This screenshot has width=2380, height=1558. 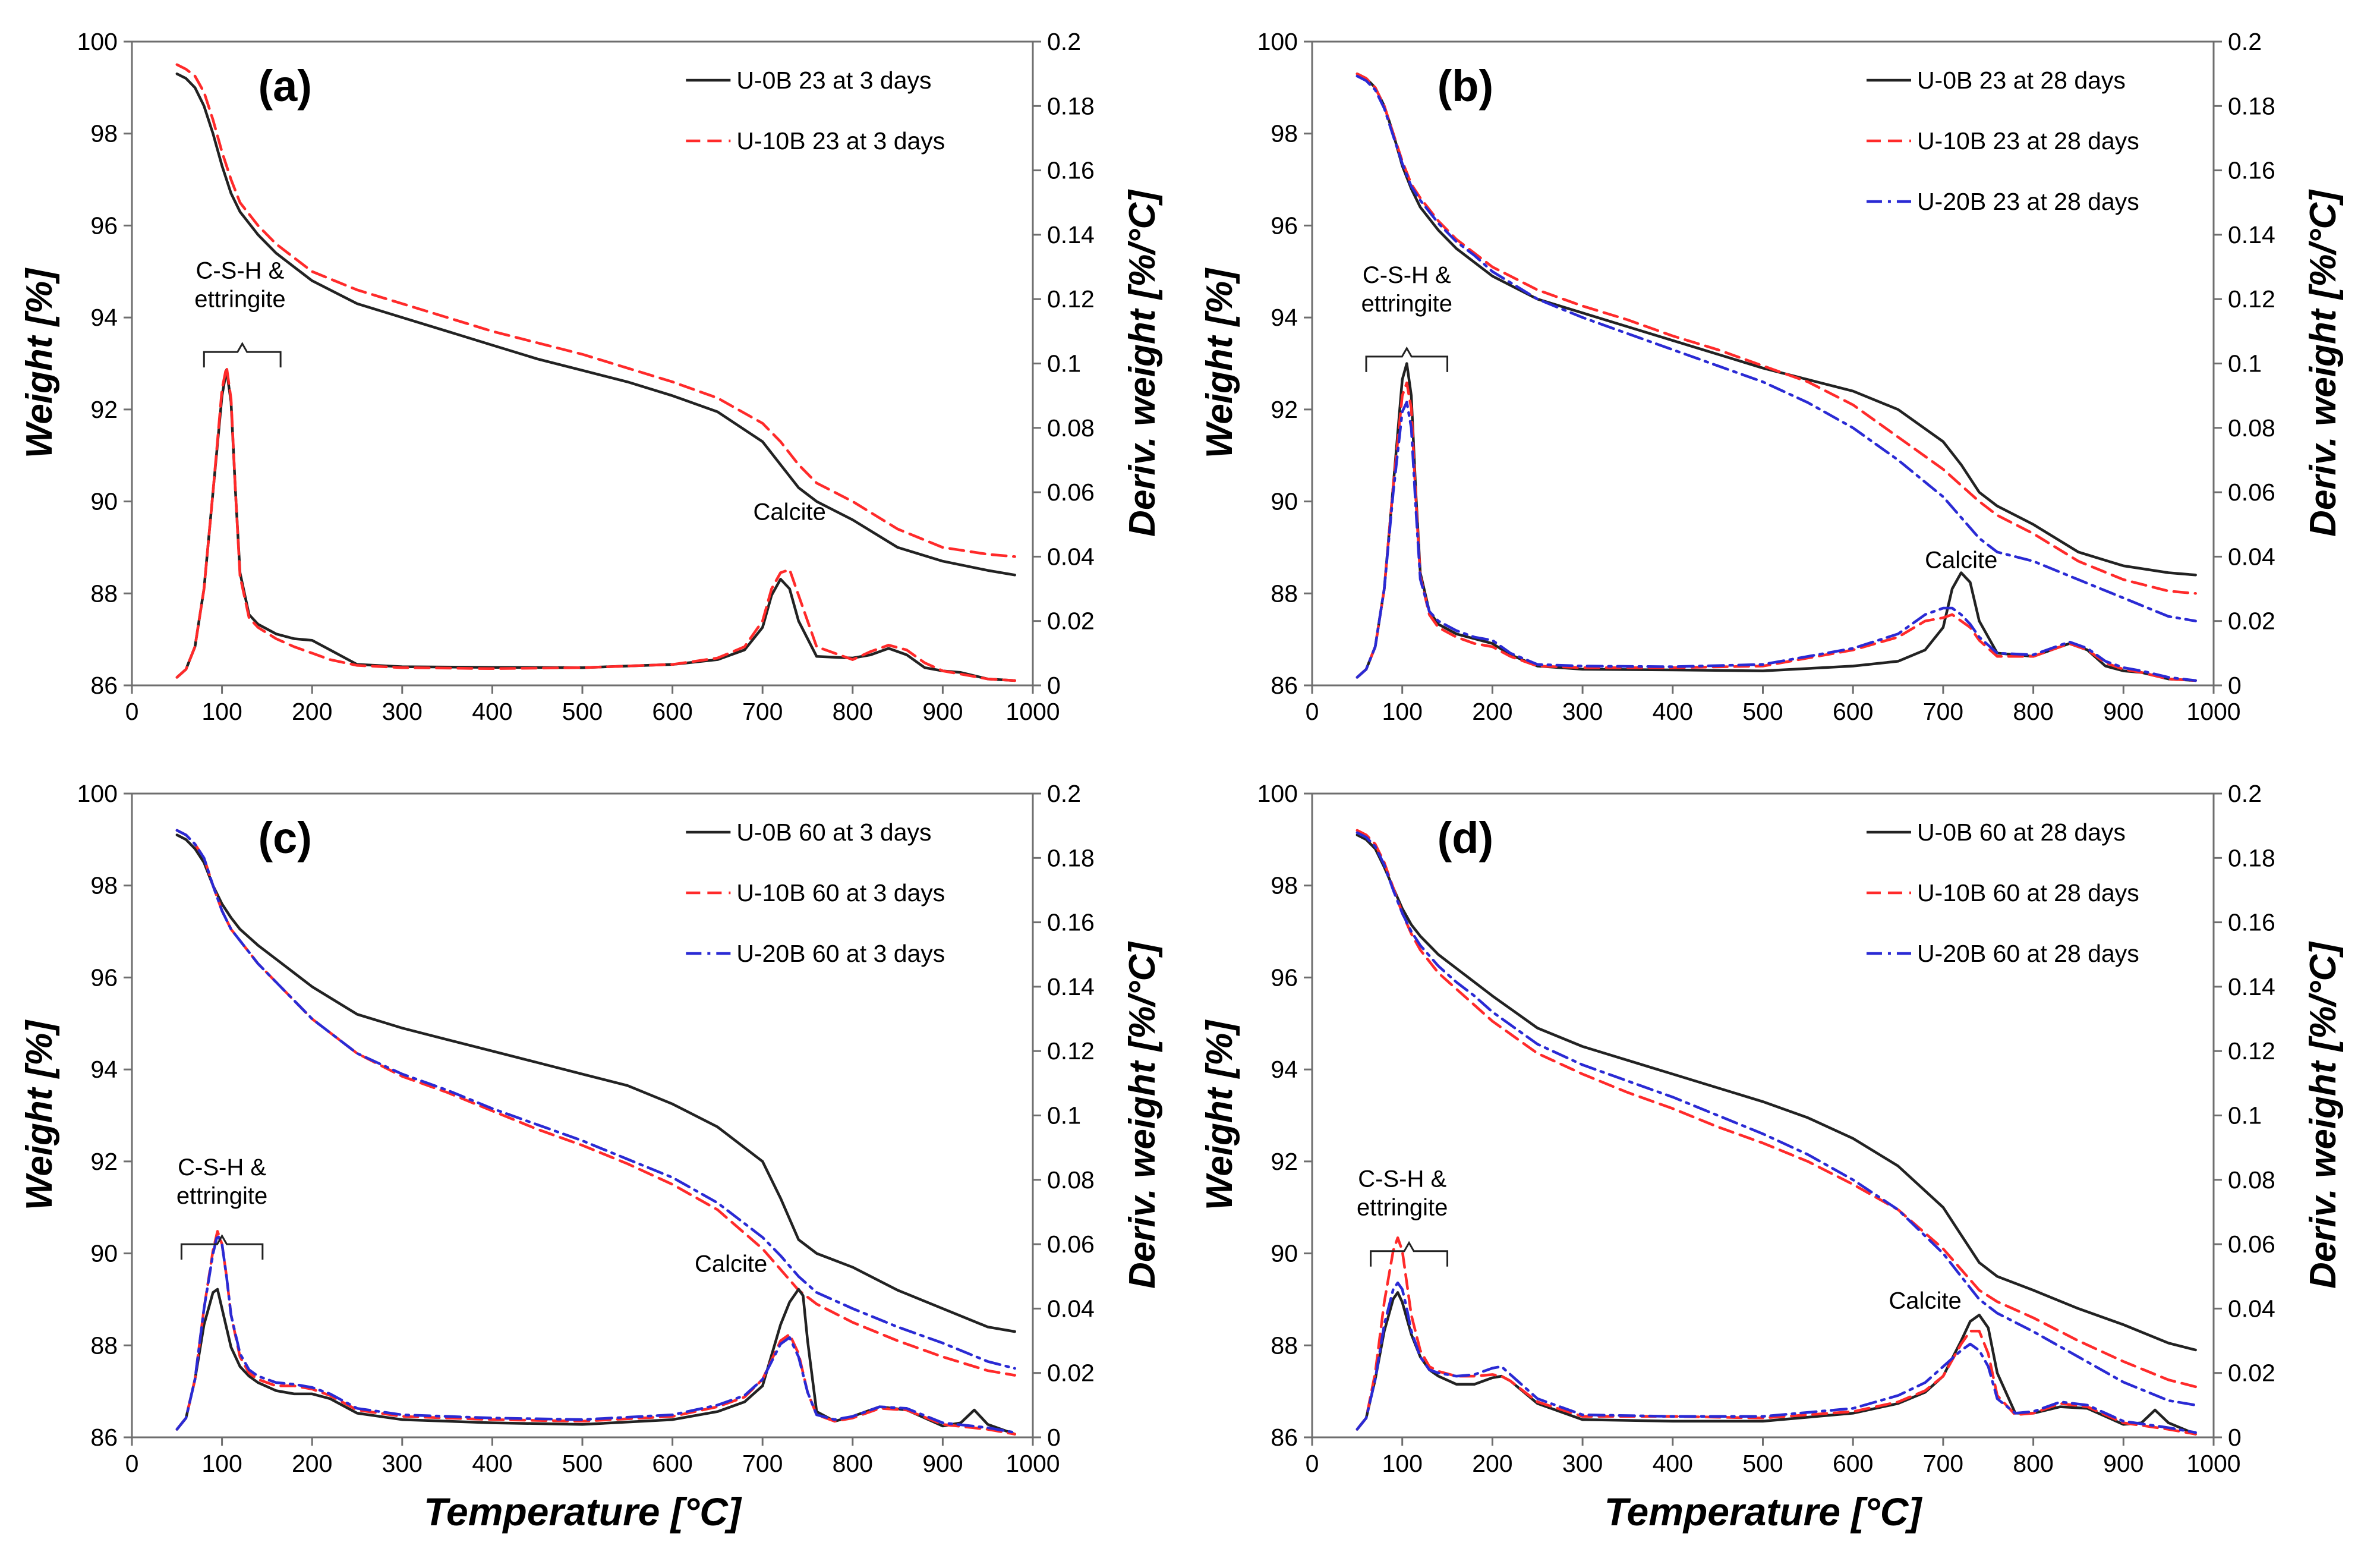 What do you see at coordinates (1071, 857) in the screenshot?
I see `y2-tick-label: 0.18` at bounding box center [1071, 857].